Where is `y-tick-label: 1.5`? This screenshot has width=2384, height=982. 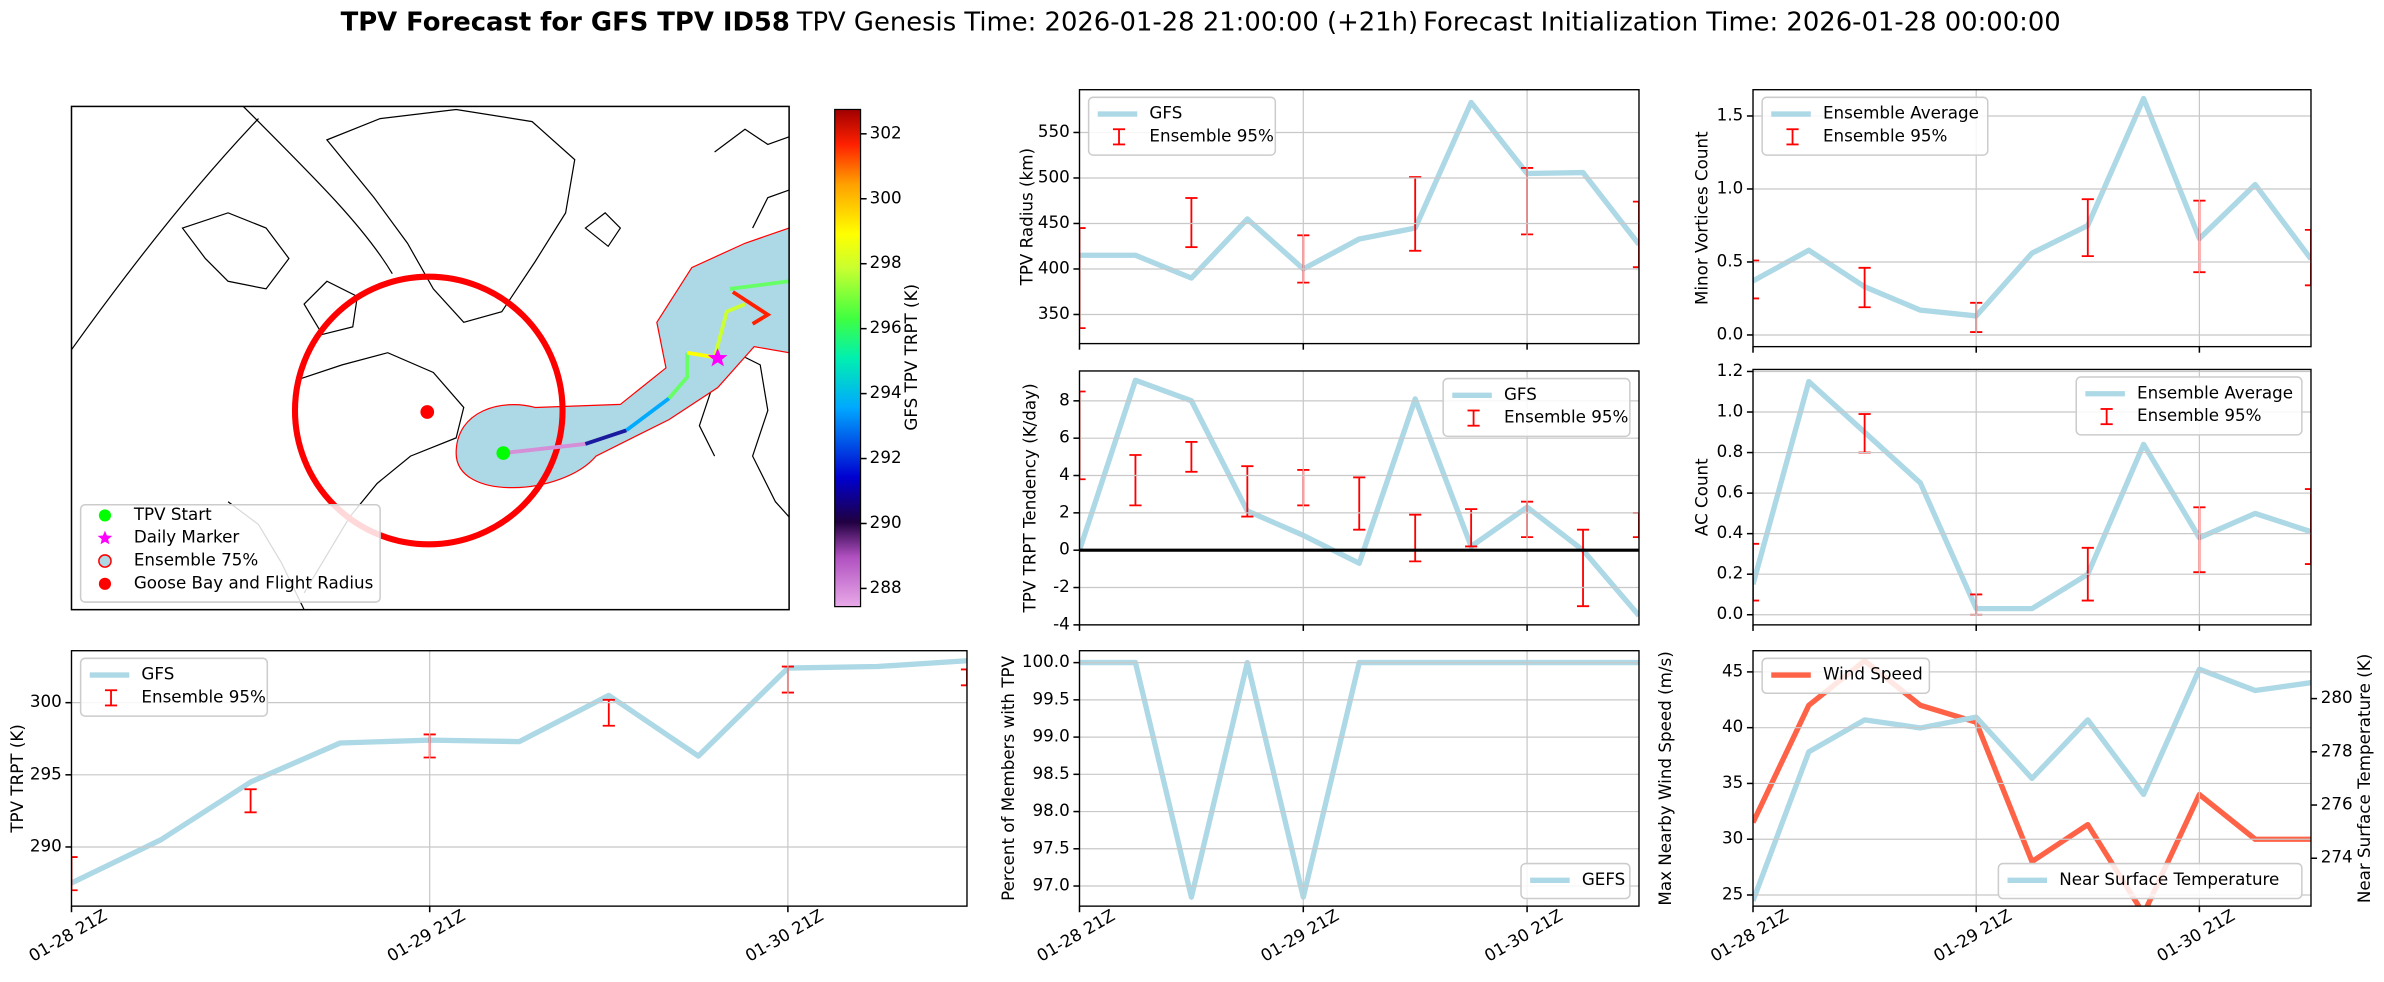 y-tick-label: 1.5 is located at coordinates (1730, 114).